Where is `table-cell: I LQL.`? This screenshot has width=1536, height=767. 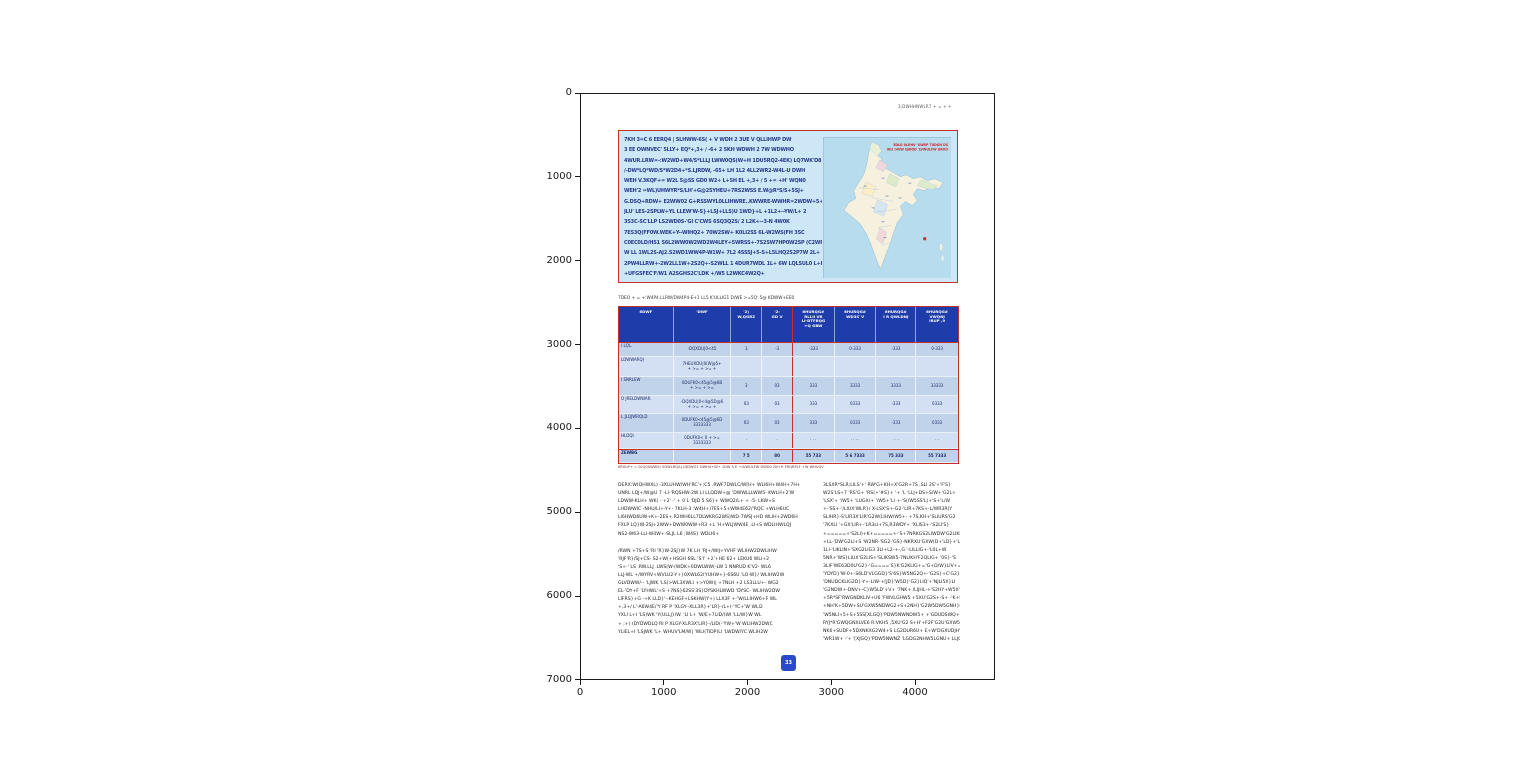
table-cell: I LQL. is located at coordinates (646, 349).